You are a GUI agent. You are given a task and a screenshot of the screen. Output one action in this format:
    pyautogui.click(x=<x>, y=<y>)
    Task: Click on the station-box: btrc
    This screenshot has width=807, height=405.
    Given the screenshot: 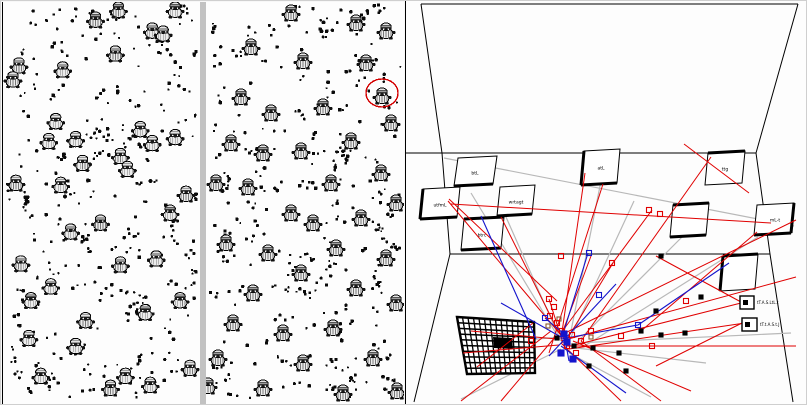 What is the action you would take?
    pyautogui.click(x=482, y=233)
    